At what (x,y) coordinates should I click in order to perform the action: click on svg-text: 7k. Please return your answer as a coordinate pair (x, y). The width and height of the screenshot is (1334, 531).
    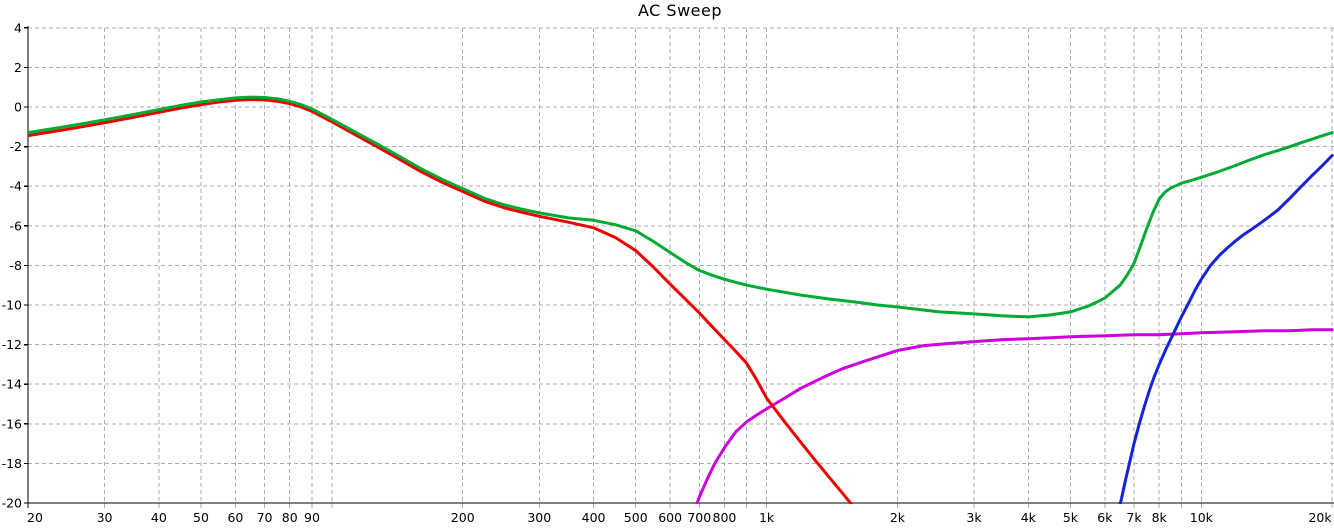
    Looking at the image, I should click on (1134, 517).